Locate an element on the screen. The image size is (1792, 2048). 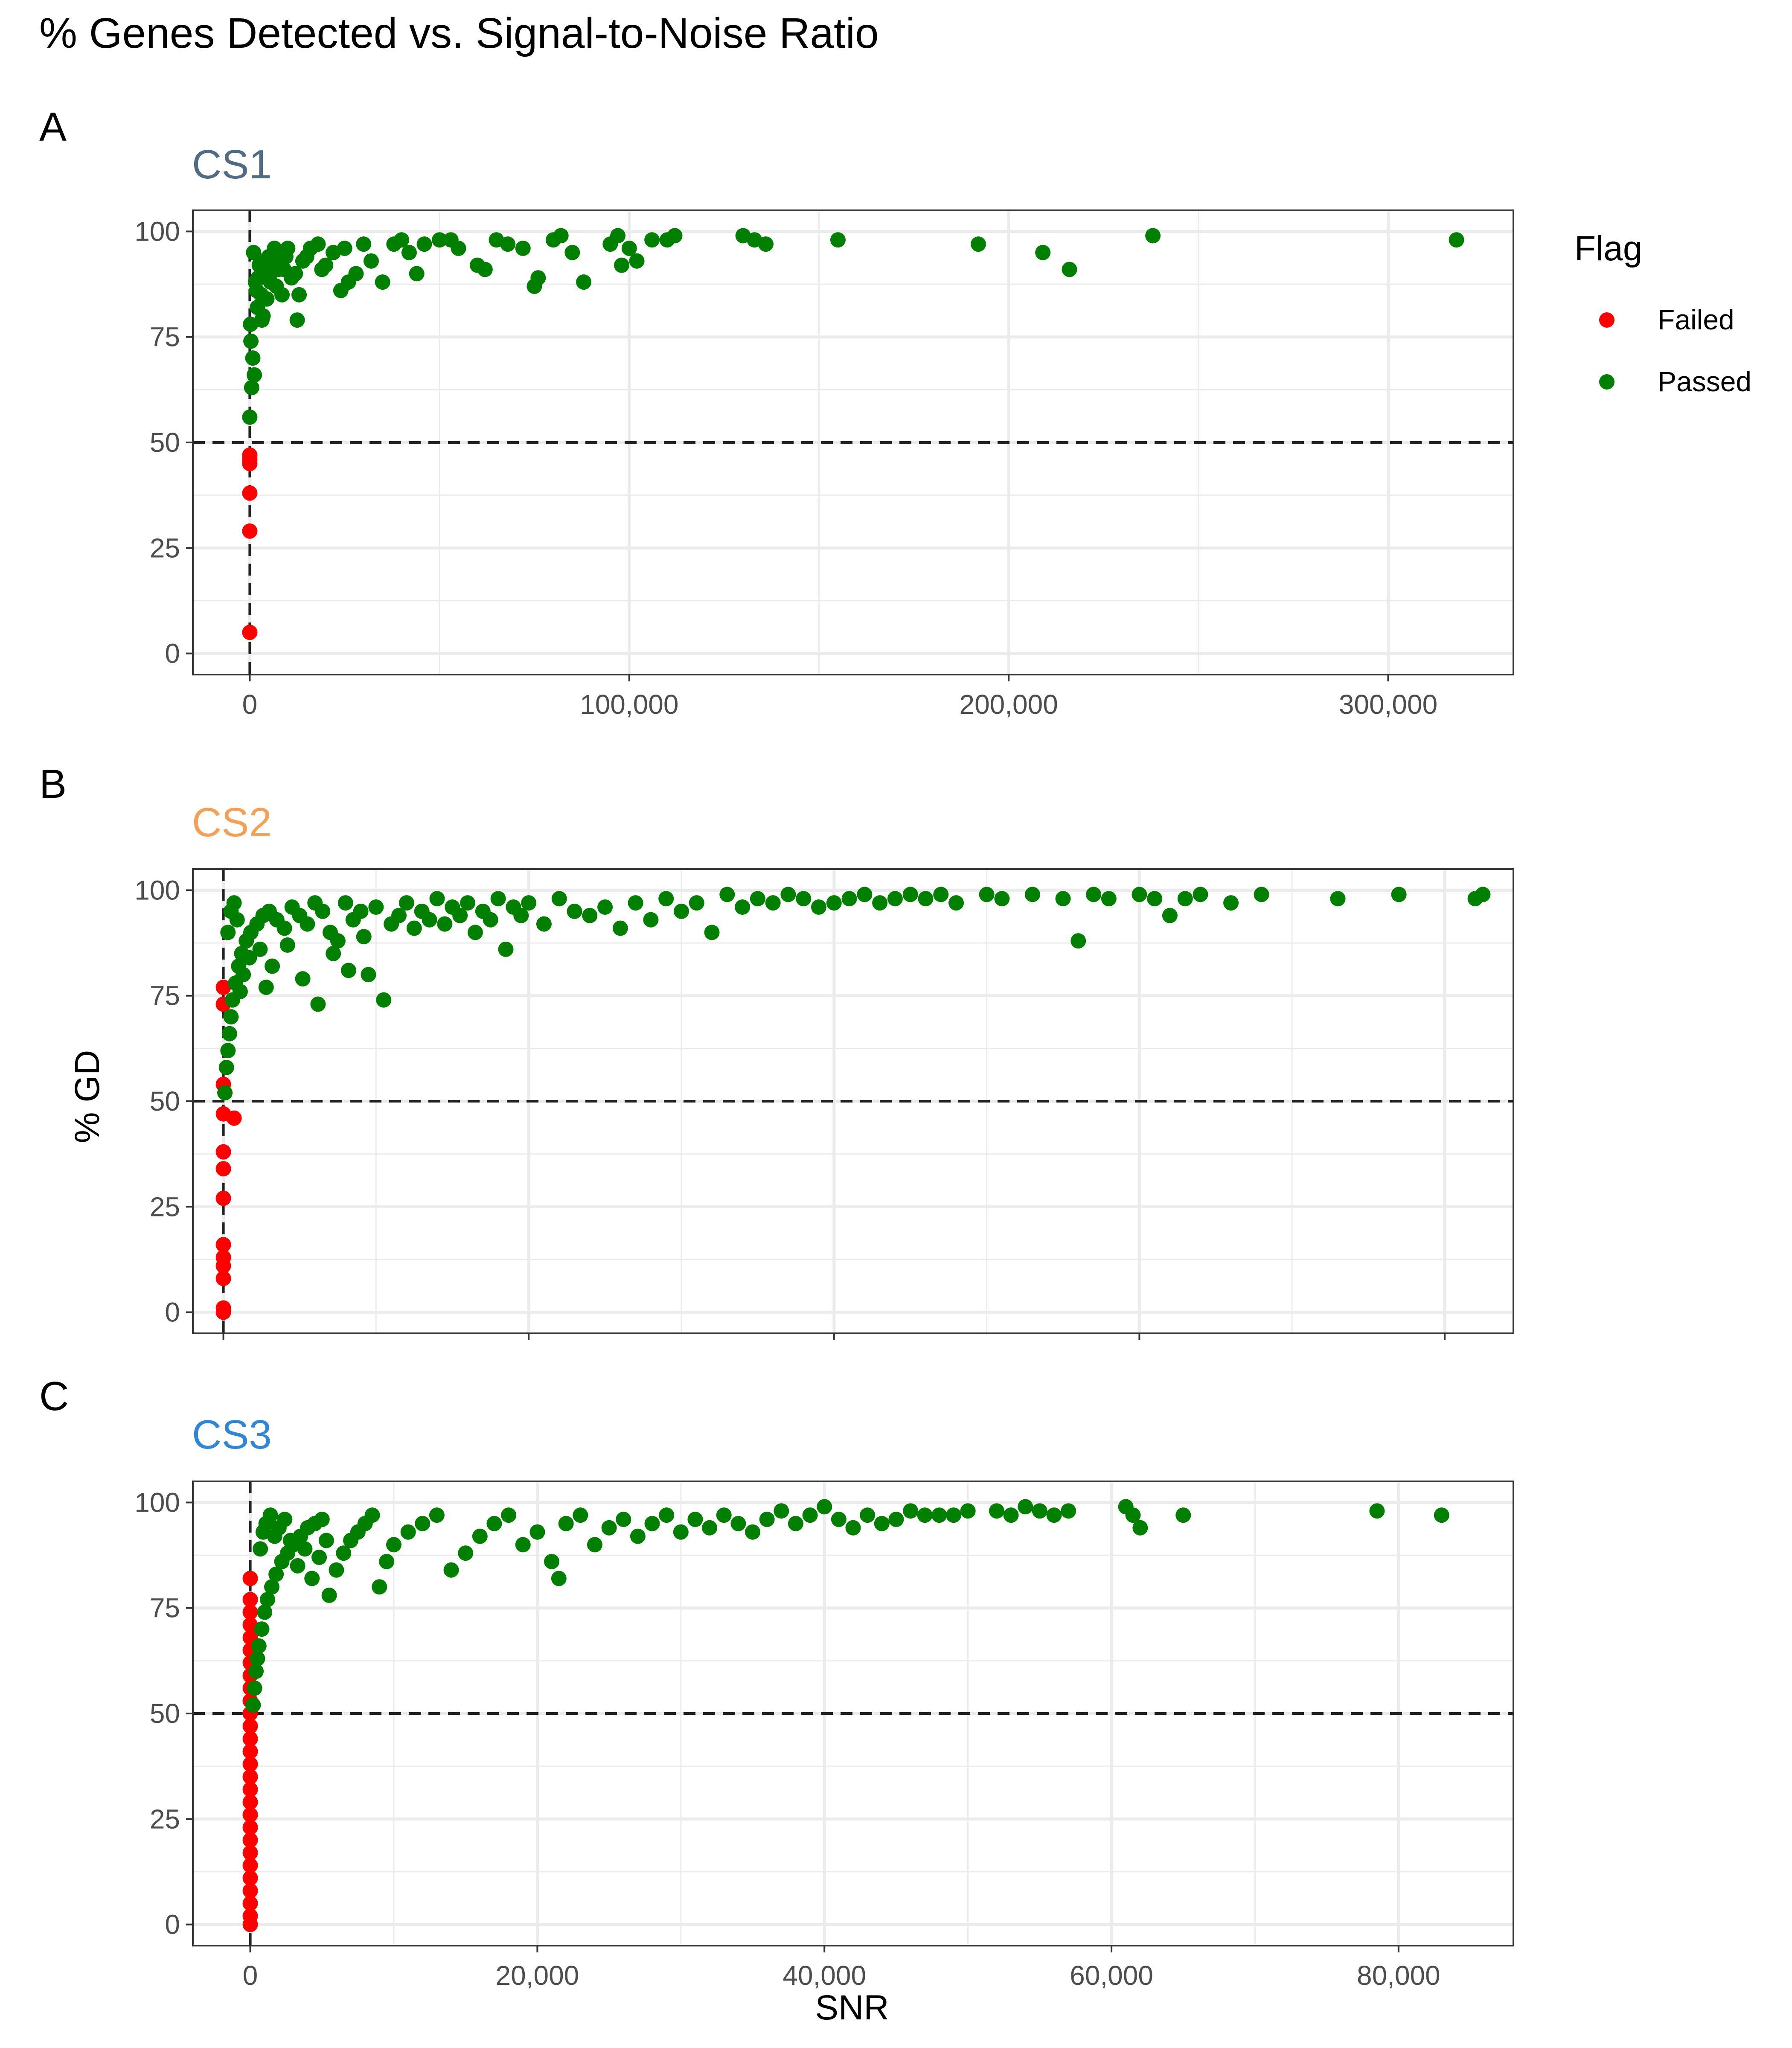
x-tick-label: 20,000 is located at coordinates (537, 1976).